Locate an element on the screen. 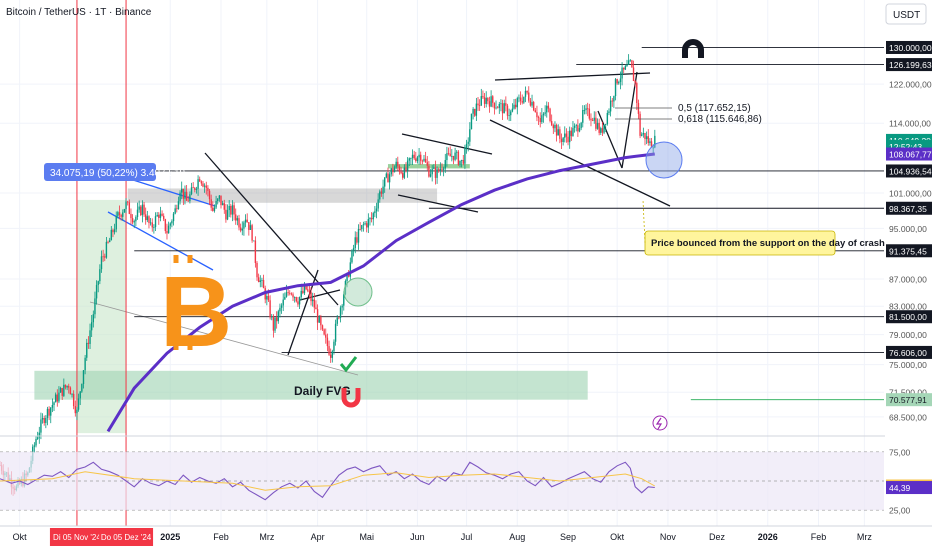  checkmark-icon is located at coordinates (348, 364).